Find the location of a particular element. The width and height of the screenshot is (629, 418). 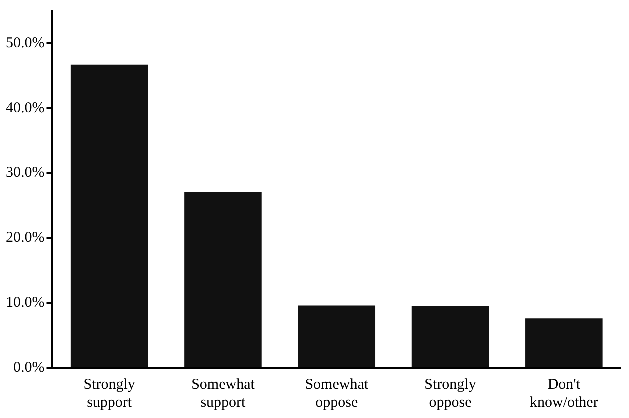

y-tick-label: 0.0% is located at coordinates (29, 368).